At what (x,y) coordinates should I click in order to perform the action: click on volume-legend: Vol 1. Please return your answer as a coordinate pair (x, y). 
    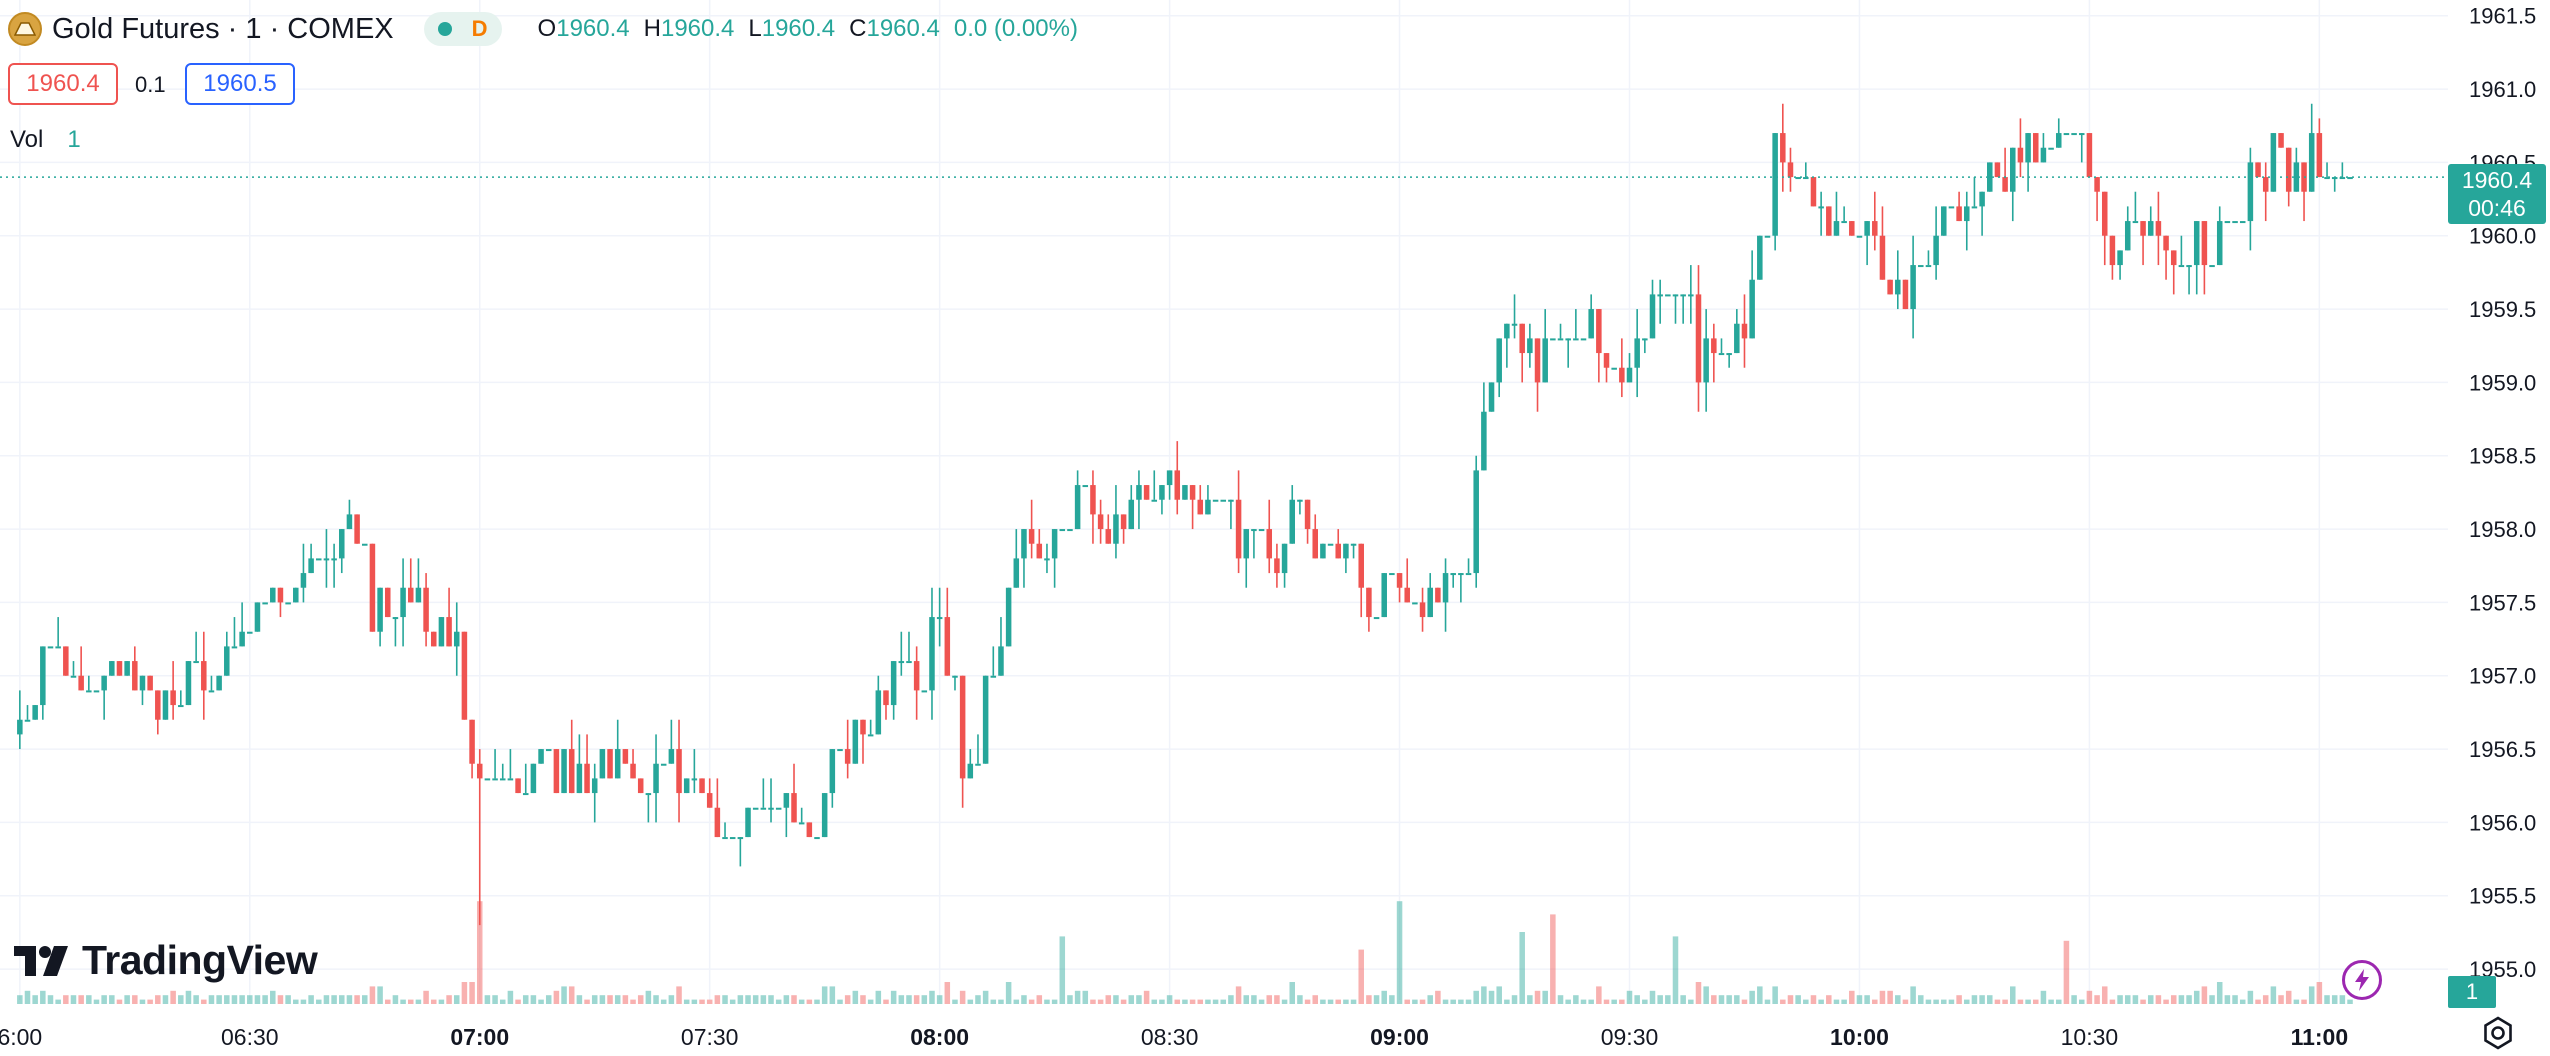
    Looking at the image, I should click on (45, 140).